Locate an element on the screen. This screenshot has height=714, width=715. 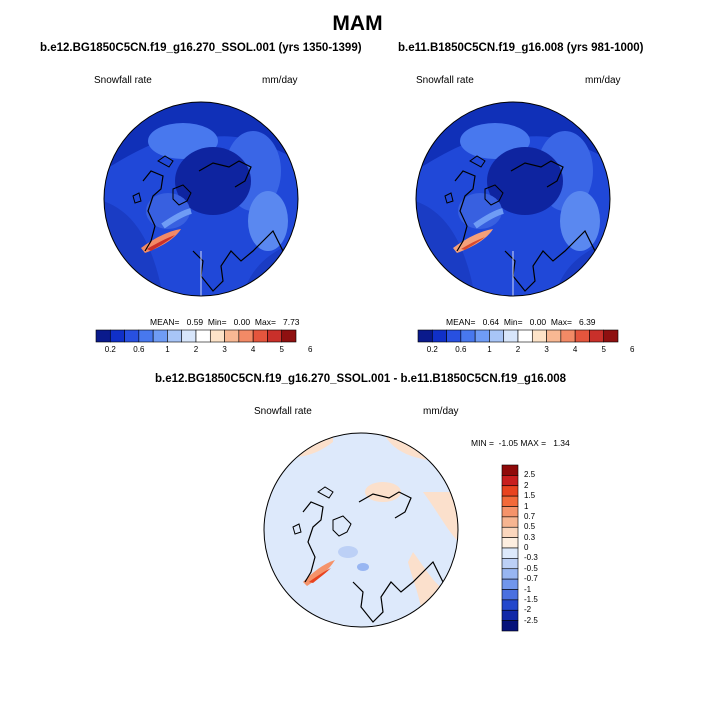
panel-1-colorbar-label: 5 is located at coordinates (281, 349).